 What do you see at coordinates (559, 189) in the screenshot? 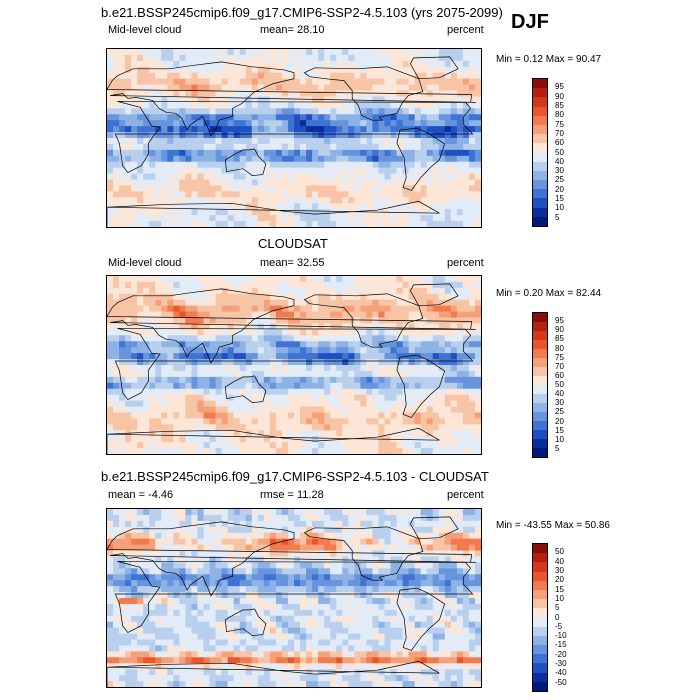
I see `colorbar-tick-label: 20` at bounding box center [559, 189].